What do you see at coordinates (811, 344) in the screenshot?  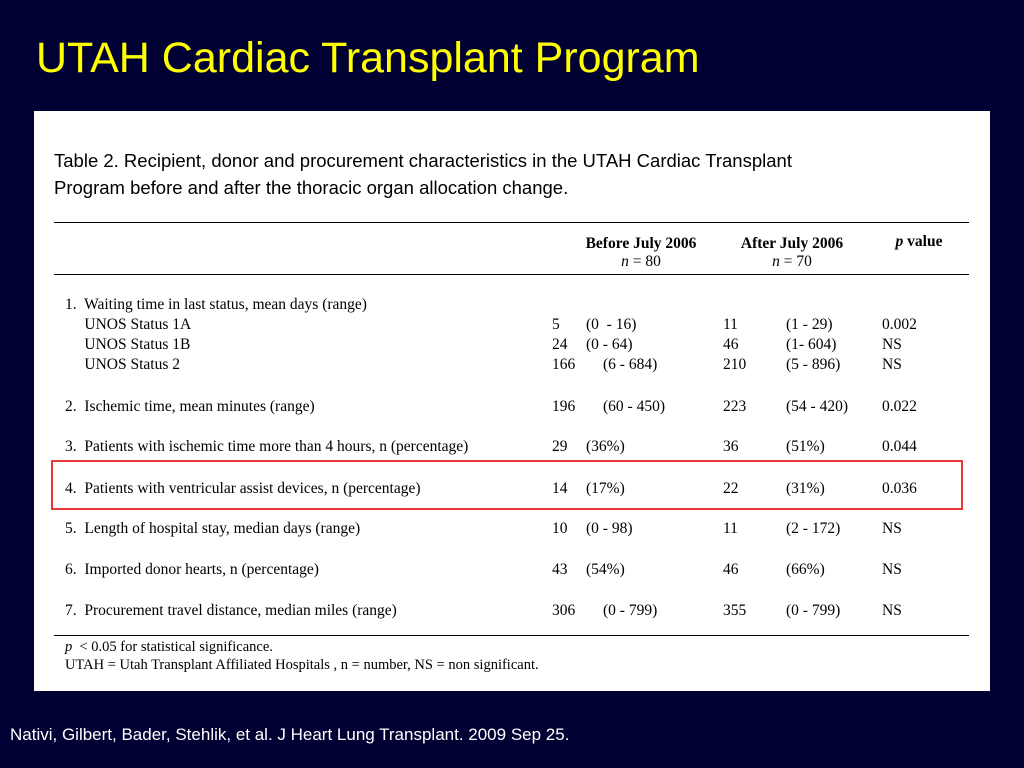 I see `after-range: (1- 604)` at bounding box center [811, 344].